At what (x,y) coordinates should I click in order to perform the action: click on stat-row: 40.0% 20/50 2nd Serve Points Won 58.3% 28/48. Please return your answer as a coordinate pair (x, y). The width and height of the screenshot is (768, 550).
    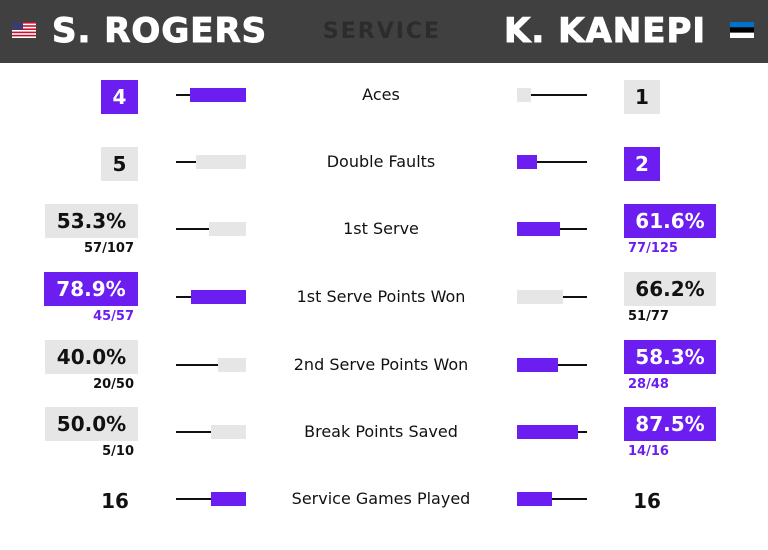
    Looking at the image, I should click on (384, 366).